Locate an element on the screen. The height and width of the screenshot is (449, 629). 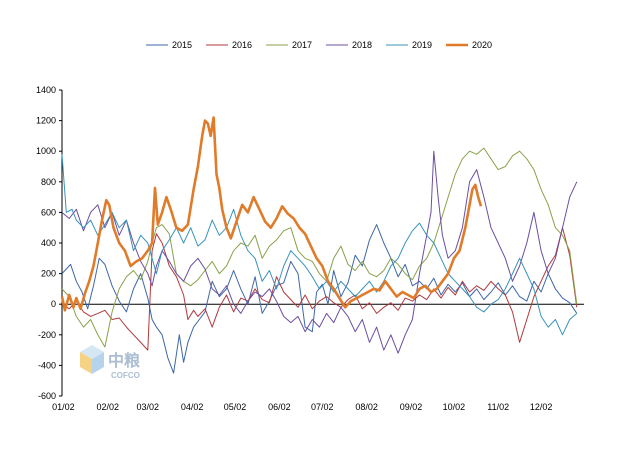
logo-chinese-text: 中粮 is located at coordinates (124, 360).